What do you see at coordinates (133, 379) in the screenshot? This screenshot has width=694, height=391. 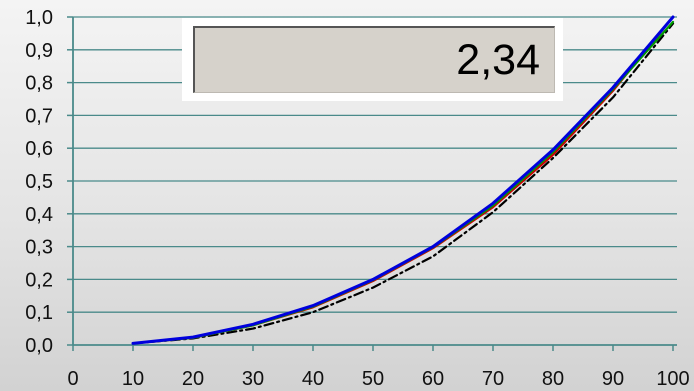 I see `x-tick-label: 10` at bounding box center [133, 379].